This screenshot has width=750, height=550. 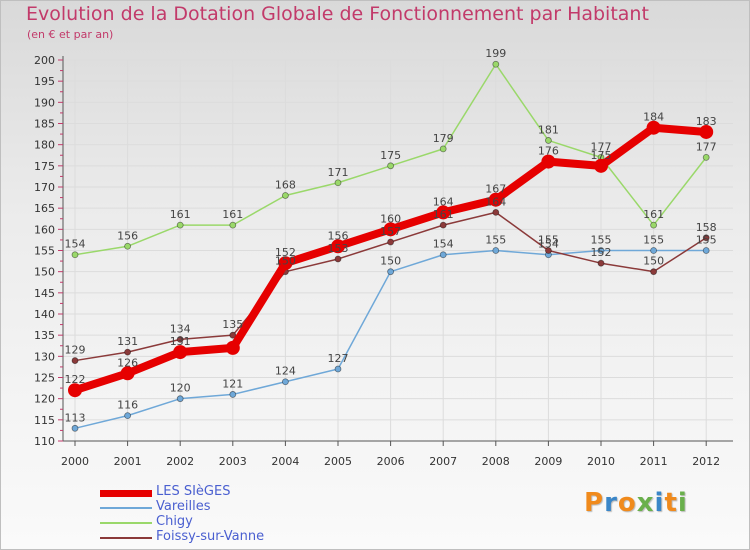 What do you see at coordinates (496, 461) in the screenshot?
I see `x-tick-label: 2008` at bounding box center [496, 461].